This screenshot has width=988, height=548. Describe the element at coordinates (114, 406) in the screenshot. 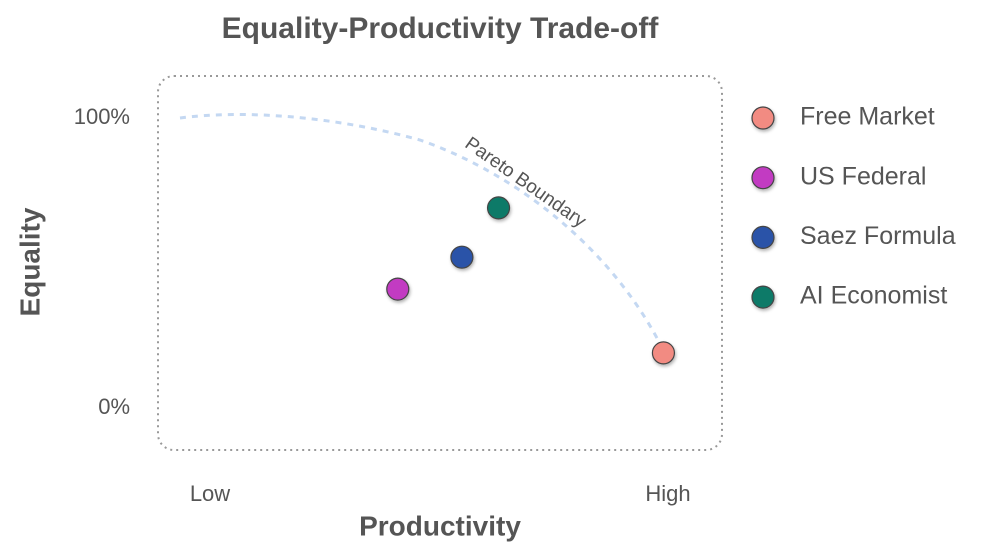

I see `y-tick-label: 0%` at that location.